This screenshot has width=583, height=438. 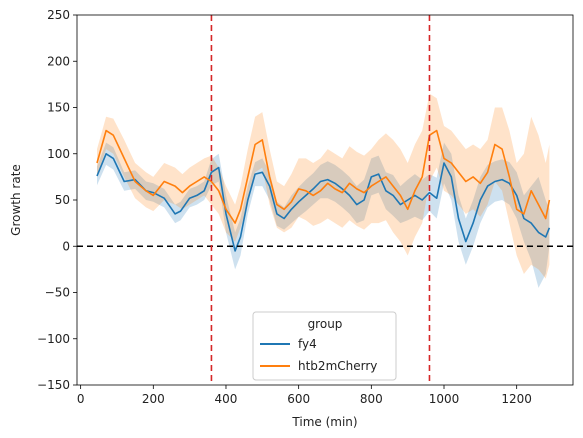 I want to click on x-tick-label: 600, so click(x=298, y=399).